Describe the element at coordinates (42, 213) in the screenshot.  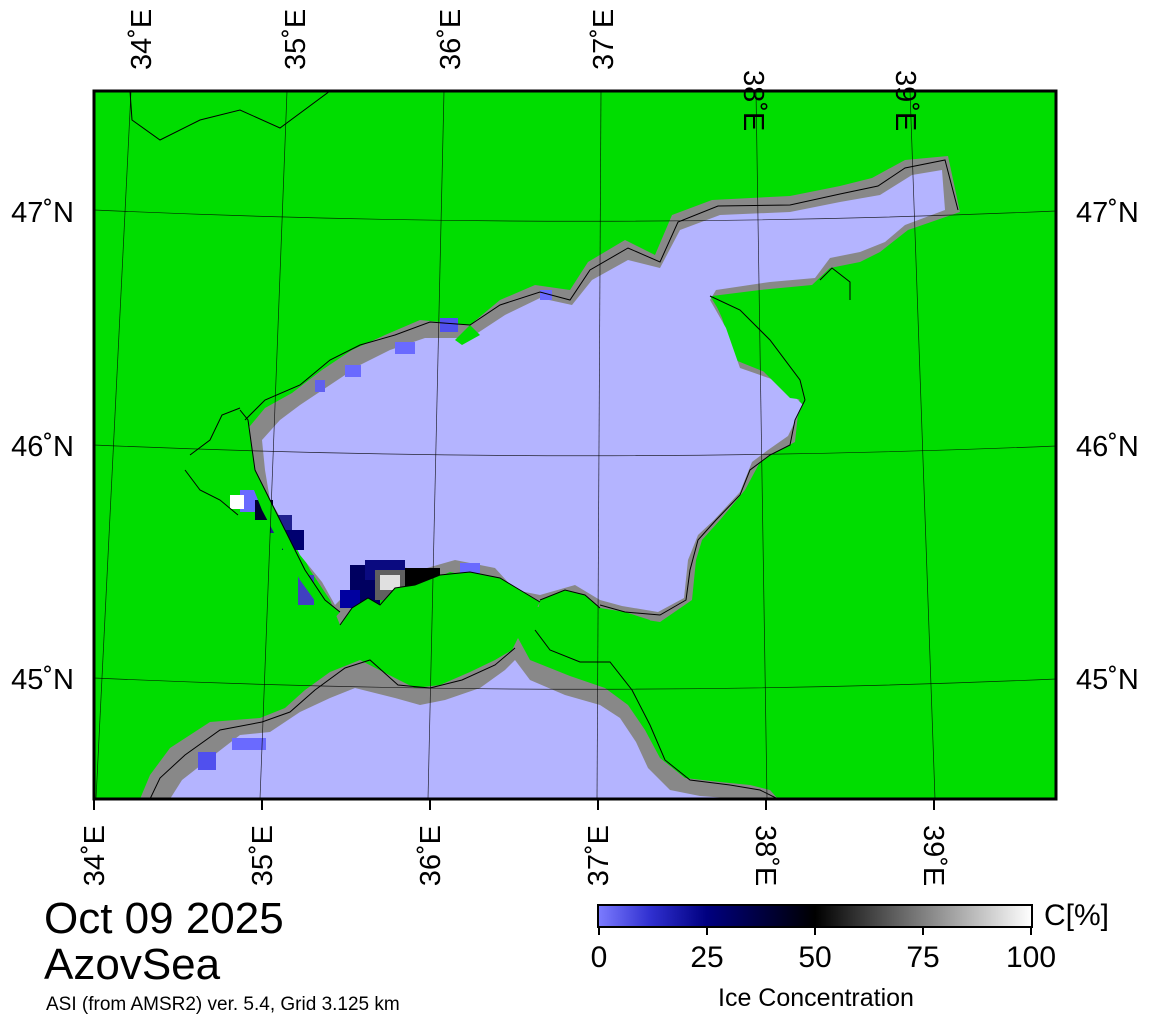
I see `left-lat-label: 47˚N` at that location.